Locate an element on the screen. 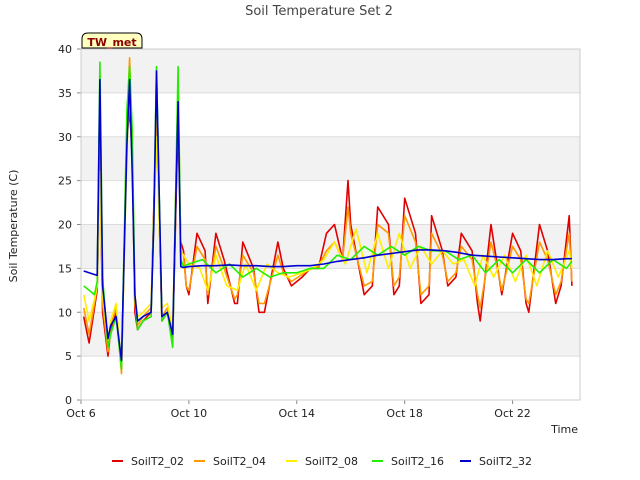 Image resolution: width=640 pixels, height=480 pixels. legend-label: SoilT2_08 is located at coordinates (331, 461).